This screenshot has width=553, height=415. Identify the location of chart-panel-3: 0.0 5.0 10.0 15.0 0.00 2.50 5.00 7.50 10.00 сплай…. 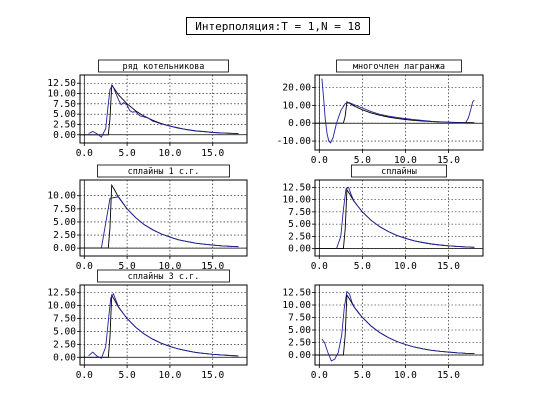
(147, 218).